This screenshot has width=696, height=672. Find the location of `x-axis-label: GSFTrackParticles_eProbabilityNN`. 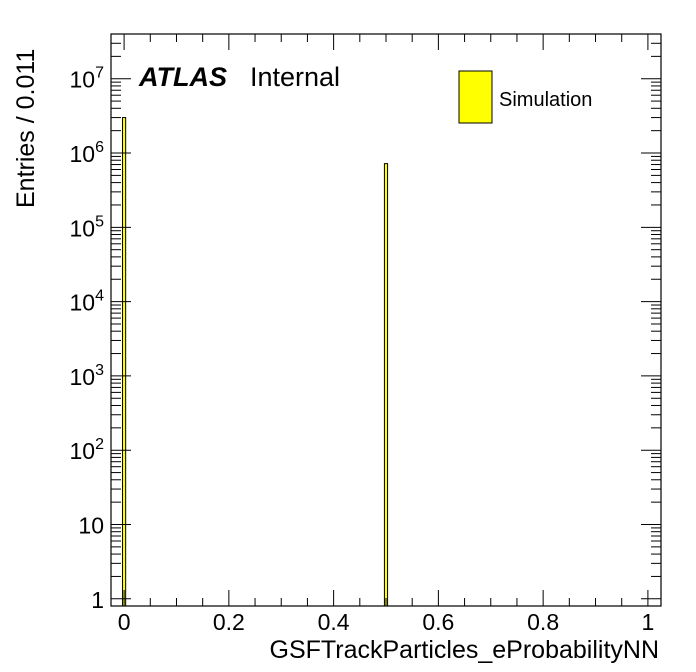

x-axis-label: GSFTrackParticles_eProbabilityNN is located at coordinates (464, 650).